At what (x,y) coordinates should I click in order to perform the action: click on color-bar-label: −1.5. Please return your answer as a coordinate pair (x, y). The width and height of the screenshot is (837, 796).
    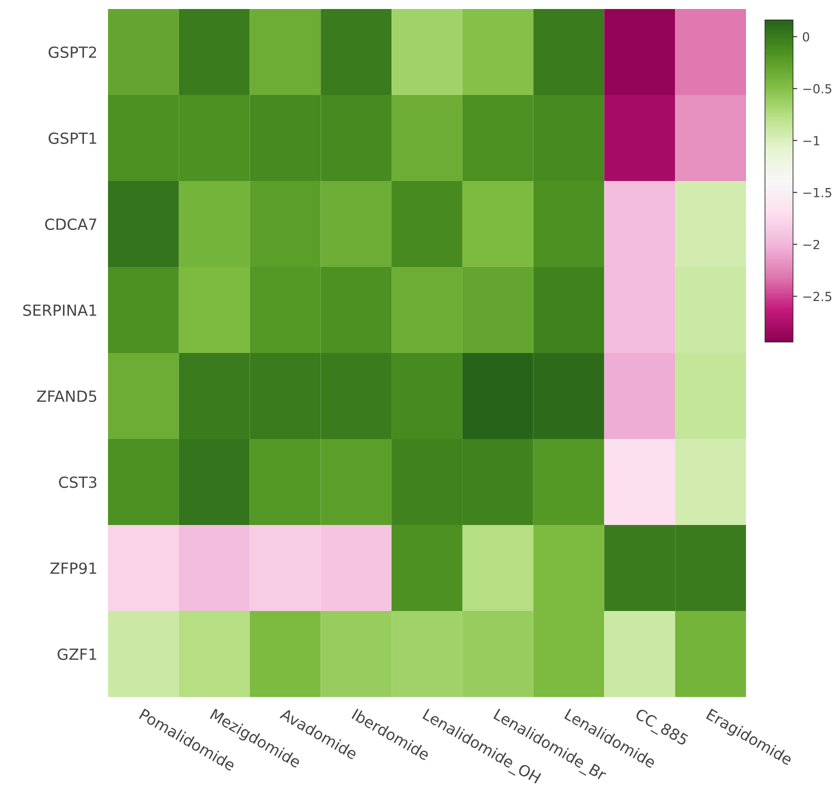
    Looking at the image, I should click on (817, 193).